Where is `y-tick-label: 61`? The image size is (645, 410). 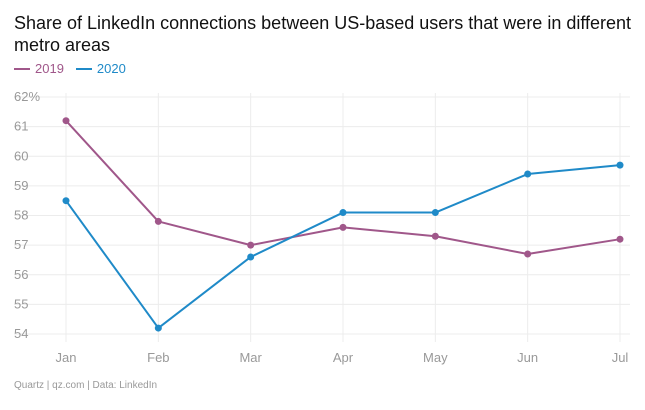 y-tick-label: 61 is located at coordinates (21, 126).